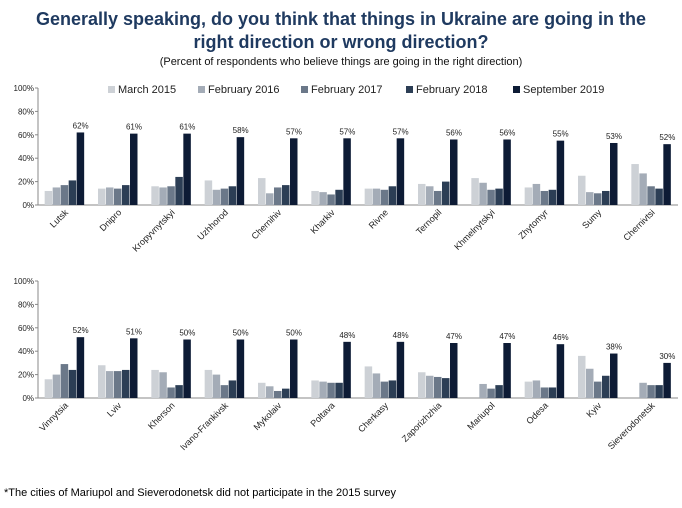 This screenshot has width=682, height=508. I want to click on y-tick-label: 20%, so click(26, 182).